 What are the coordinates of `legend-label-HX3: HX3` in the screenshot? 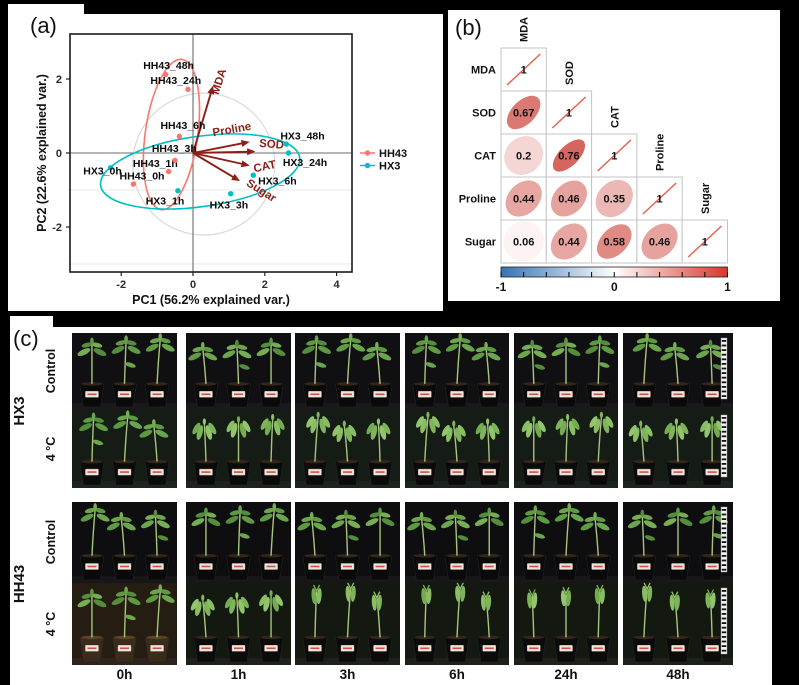 It's located at (389, 166).